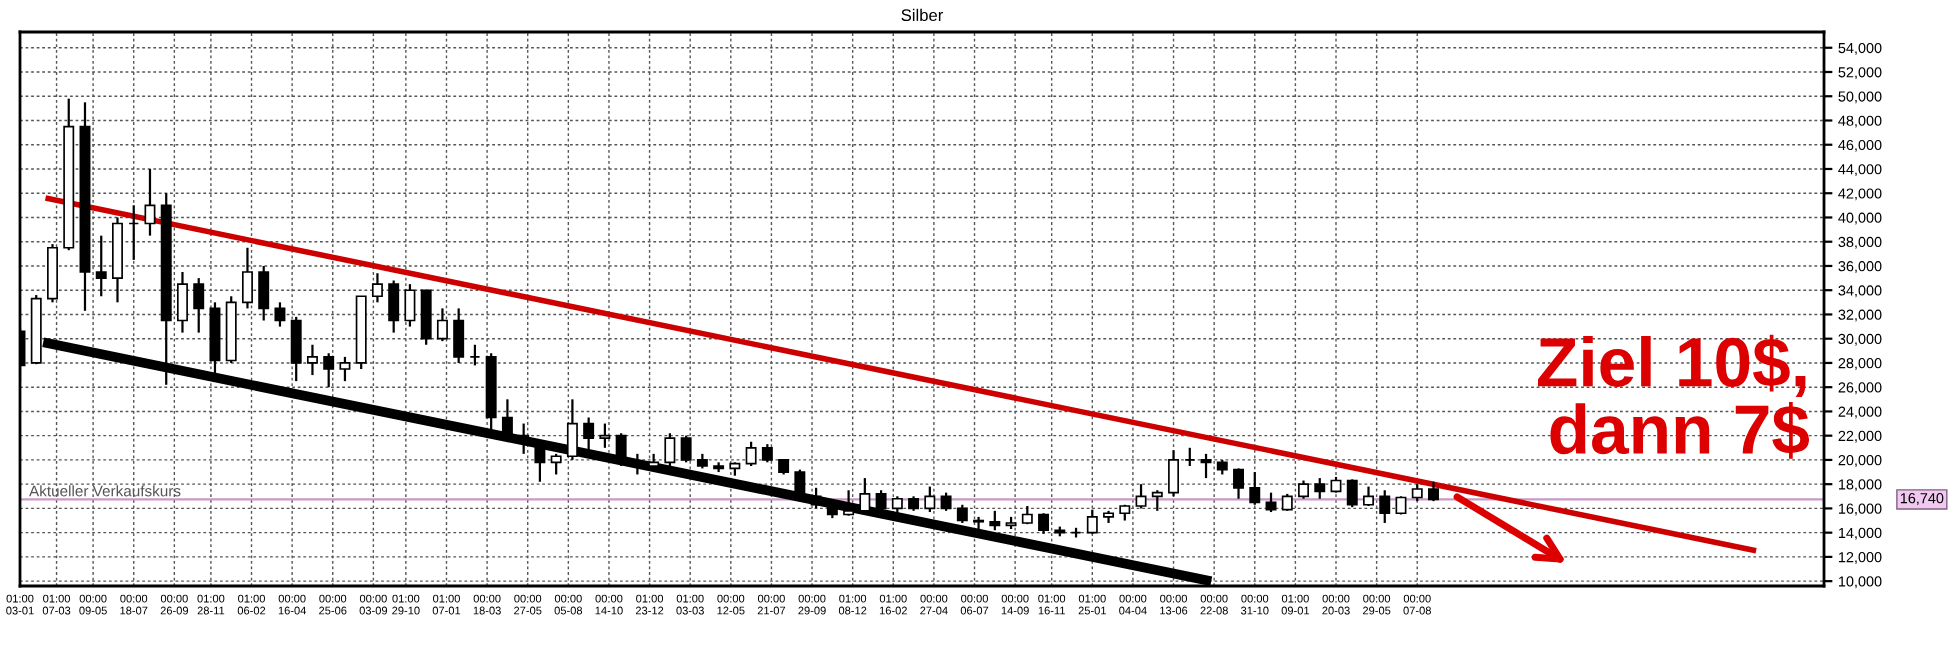  Describe the element at coordinates (1674, 396) in the screenshot. I see `annotation: Ziel 10$, dann 7$` at that location.